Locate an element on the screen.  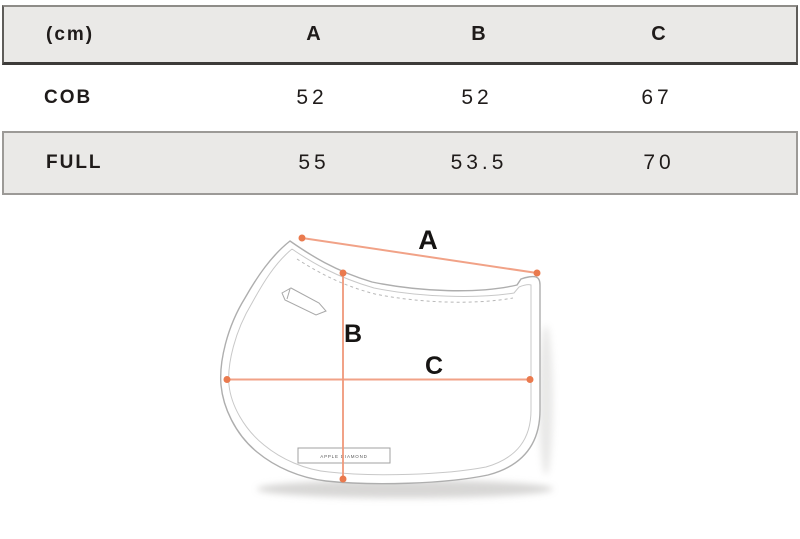
table-row-cob: COB 52 52 67 is located at coordinates (400, 98).